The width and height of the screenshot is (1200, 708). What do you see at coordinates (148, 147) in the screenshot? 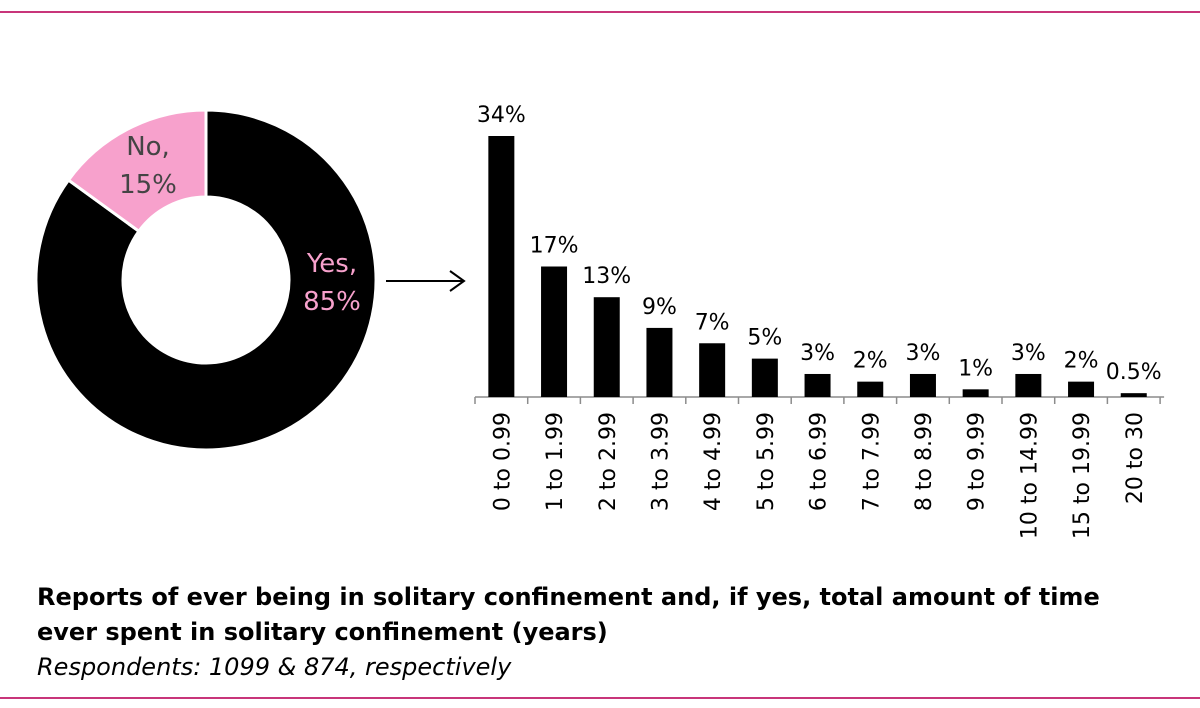
I see `donut-label-no: No,` at bounding box center [148, 147].